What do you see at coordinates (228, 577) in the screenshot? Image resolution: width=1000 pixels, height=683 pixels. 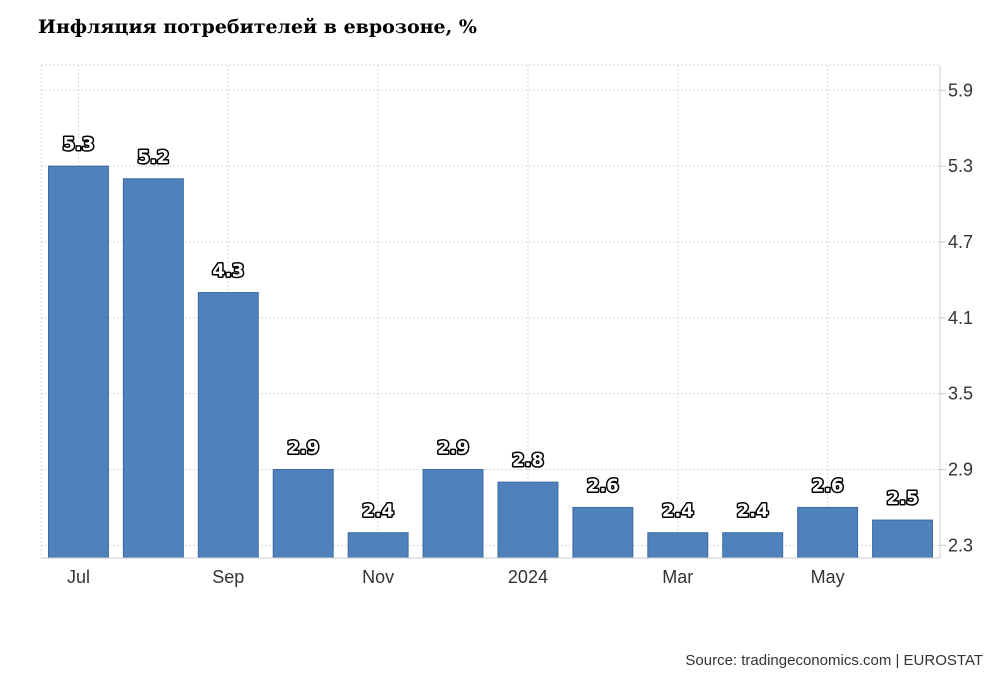 I see `x-tick-label: Sep` at bounding box center [228, 577].